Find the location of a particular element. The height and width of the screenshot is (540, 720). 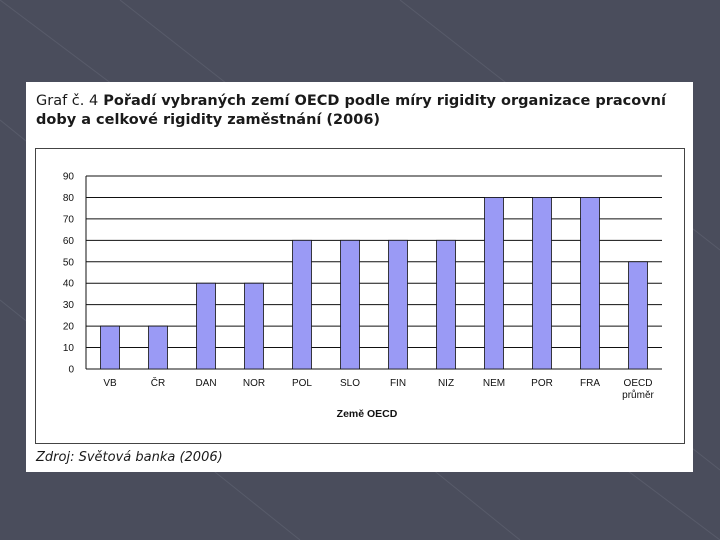

x-tick-label: VB is located at coordinates (110, 383).